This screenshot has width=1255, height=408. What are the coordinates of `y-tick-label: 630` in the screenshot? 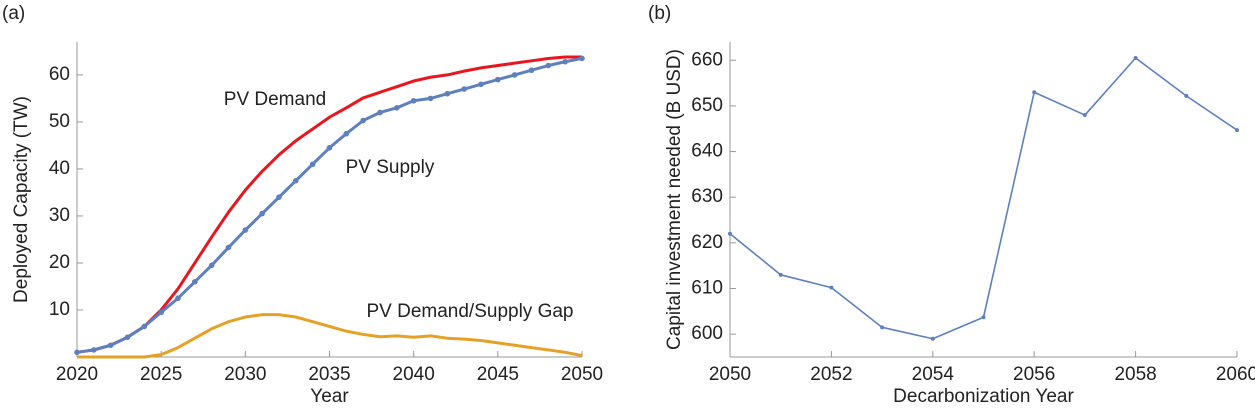 It's located at (707, 196).